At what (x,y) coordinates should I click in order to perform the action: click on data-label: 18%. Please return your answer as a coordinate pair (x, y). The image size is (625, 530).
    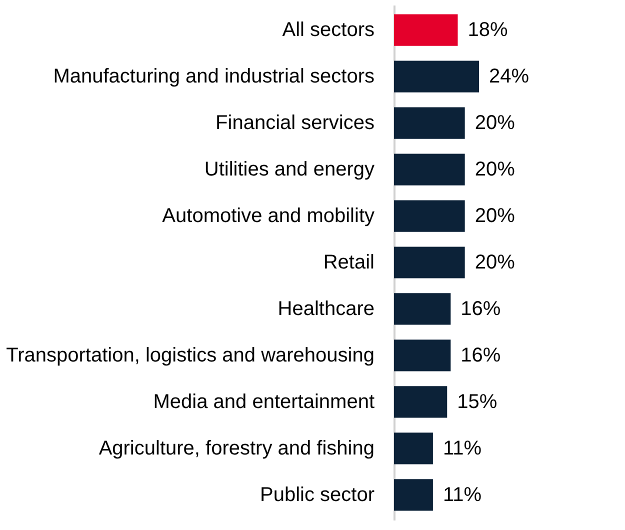
    Looking at the image, I should click on (488, 30).